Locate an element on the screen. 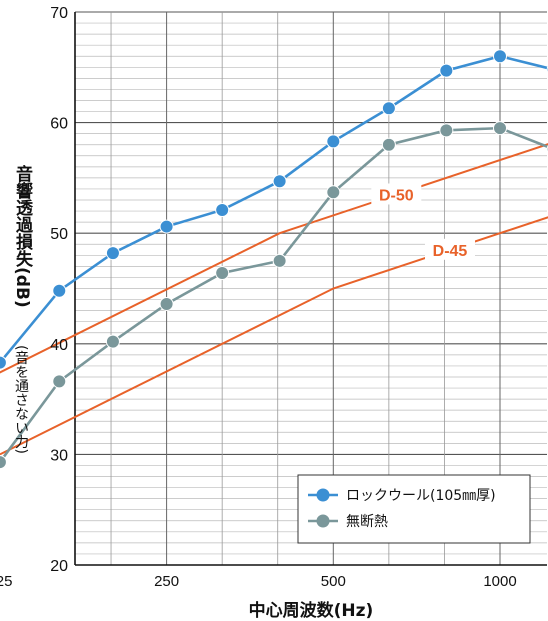 This screenshot has height=621, width=548. legend-label: ロックウール(105㎜厚) is located at coordinates (421, 496).